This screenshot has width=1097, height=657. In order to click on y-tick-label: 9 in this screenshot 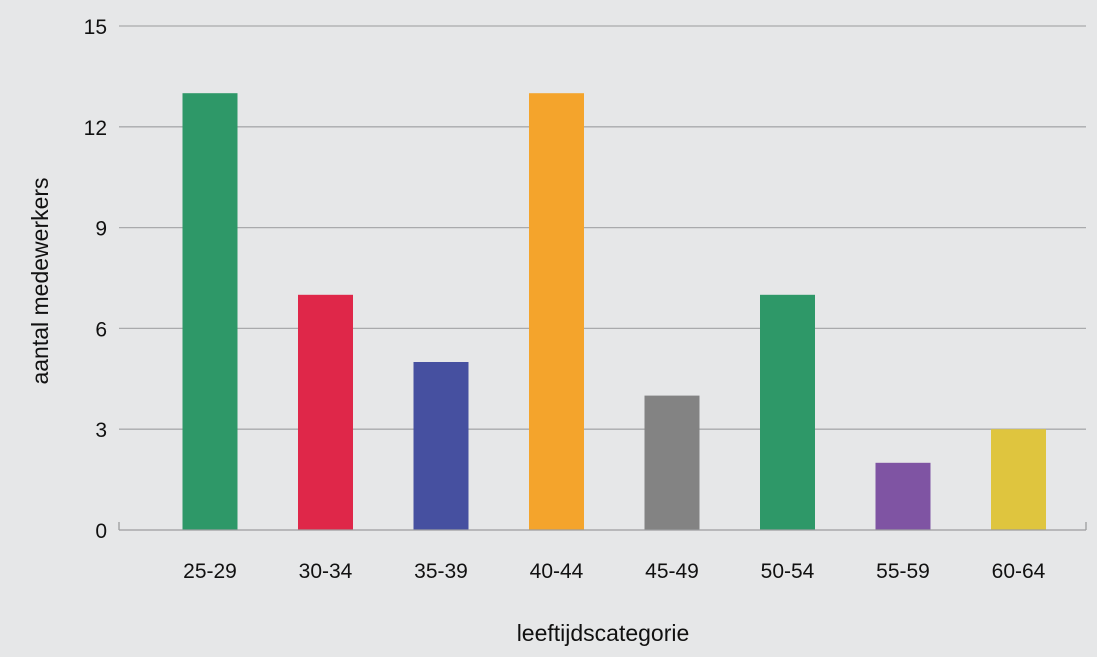, I will do `click(101, 229)`.